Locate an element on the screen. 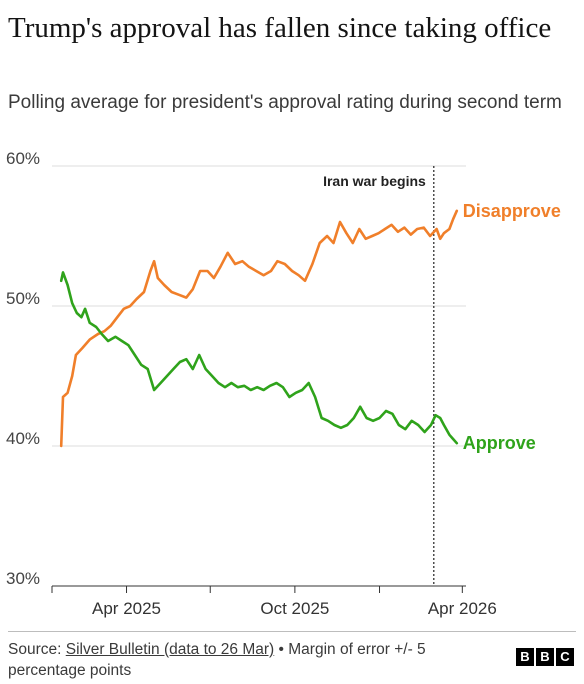 This screenshot has height=684, width=584. bbc-logo: B B C is located at coordinates (545, 657).